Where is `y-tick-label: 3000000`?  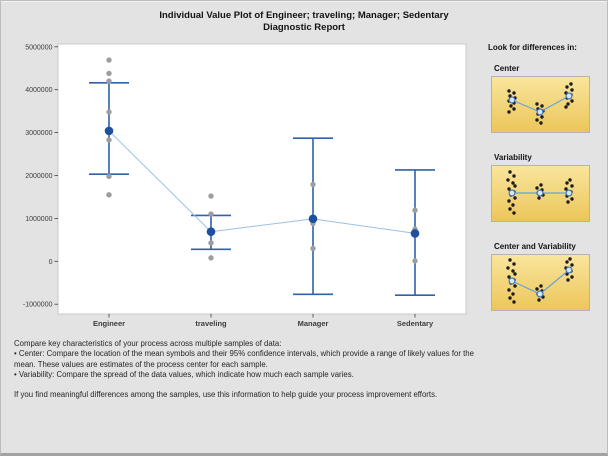 y-tick-label: 3000000 is located at coordinates (38, 133).